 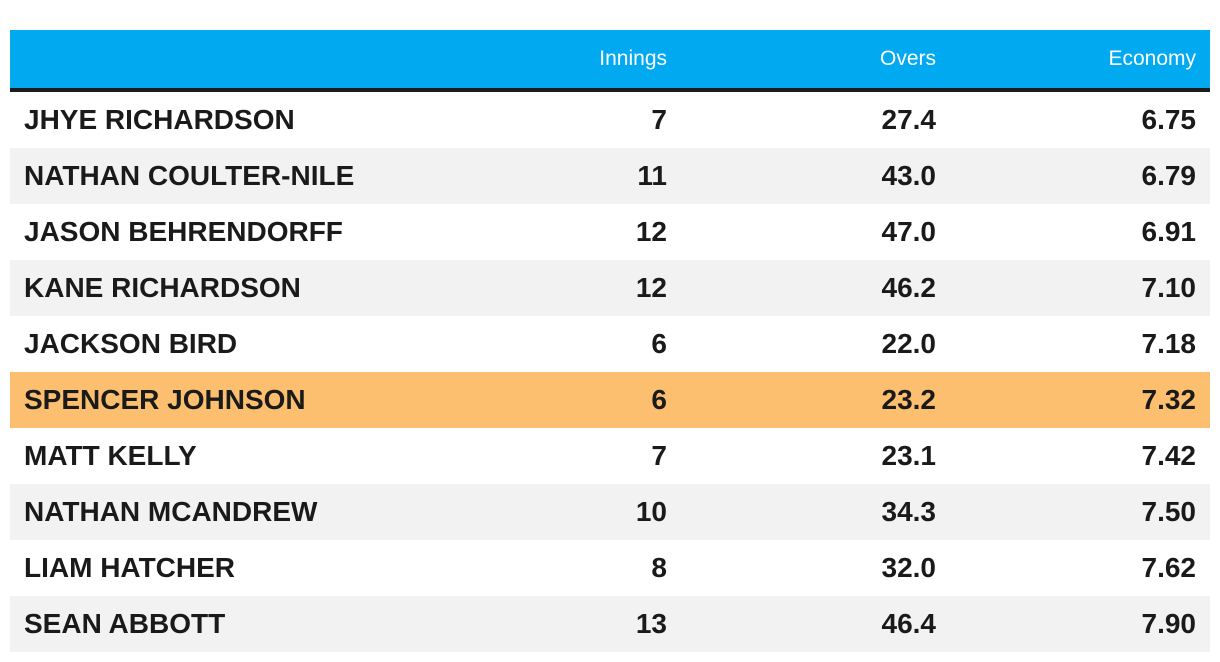 What do you see at coordinates (130, 567) in the screenshot?
I see `cell-player-name: LIAM HATCHER` at bounding box center [130, 567].